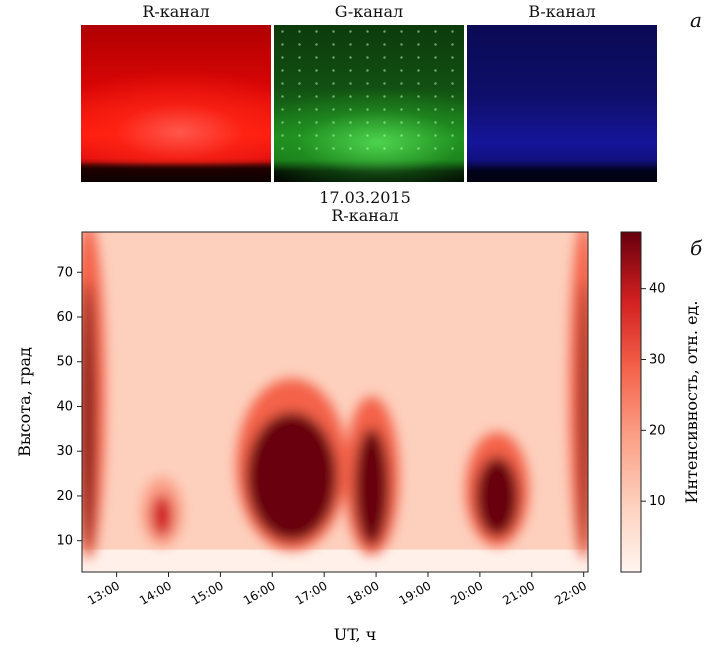 The width and height of the screenshot is (721, 649). Describe the element at coordinates (415, 592) in the screenshot. I see `x-tick-label: 19:00` at that location.